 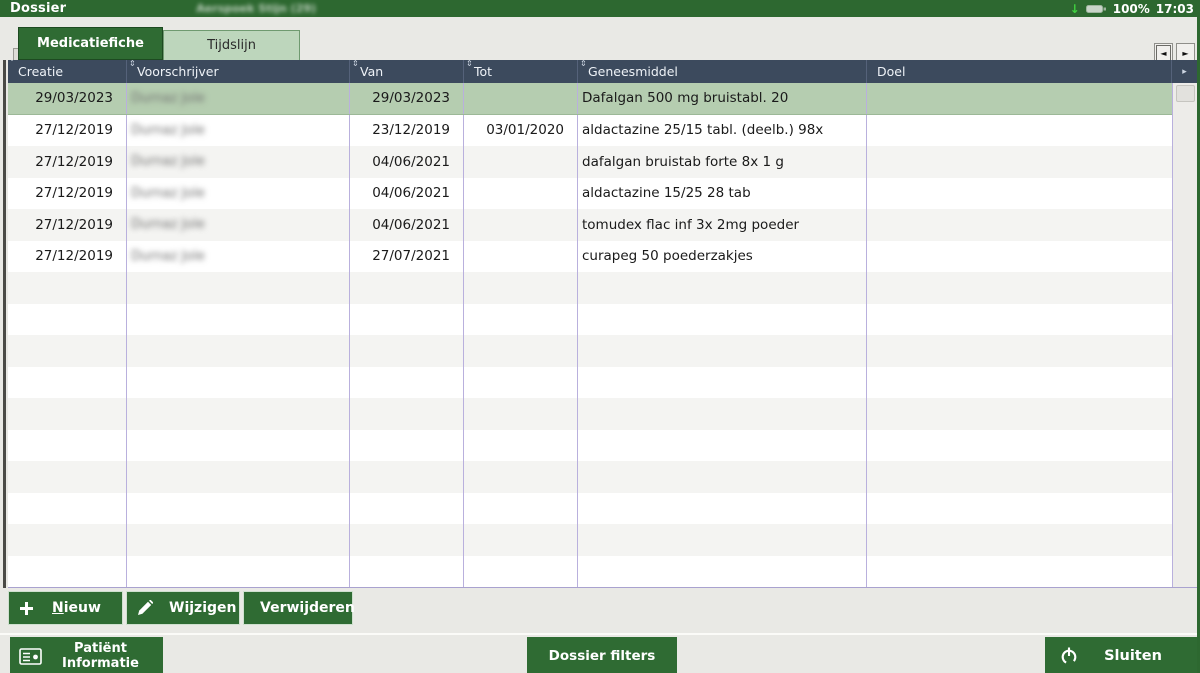 I want to click on vertical-scrollbar, so click(x=1184, y=335).